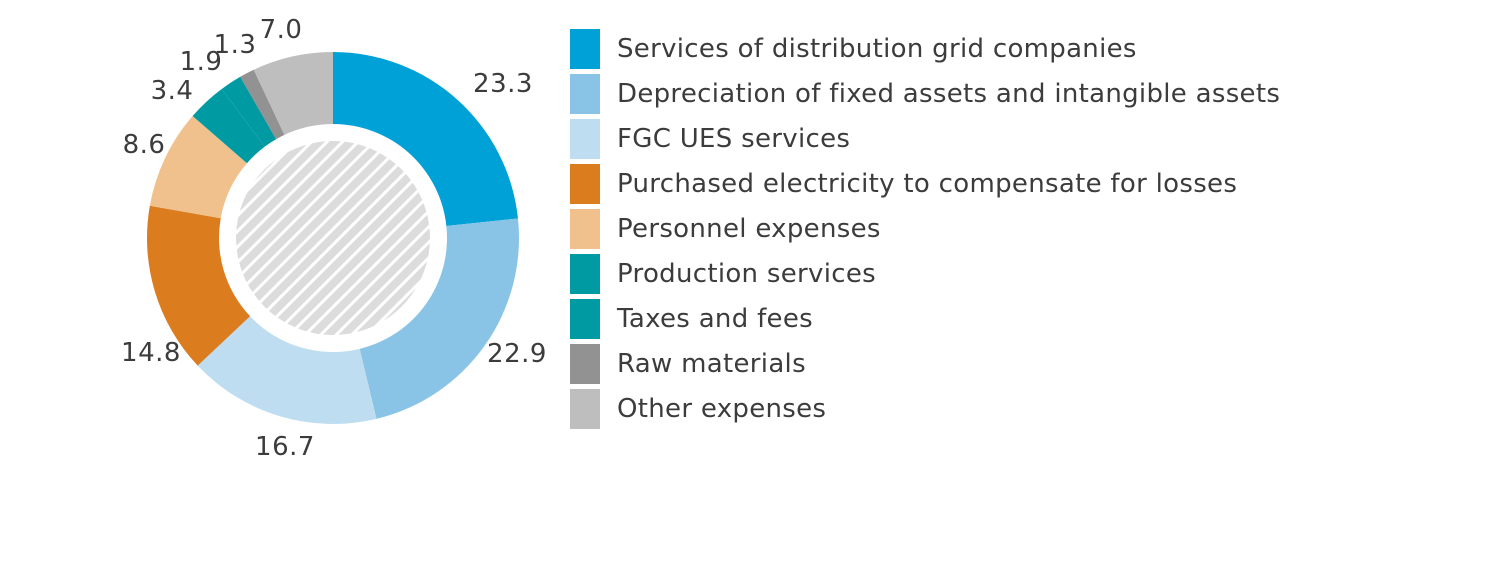  Describe the element at coordinates (285, 447) in the screenshot. I see `slice-value-label: 16.7` at that location.